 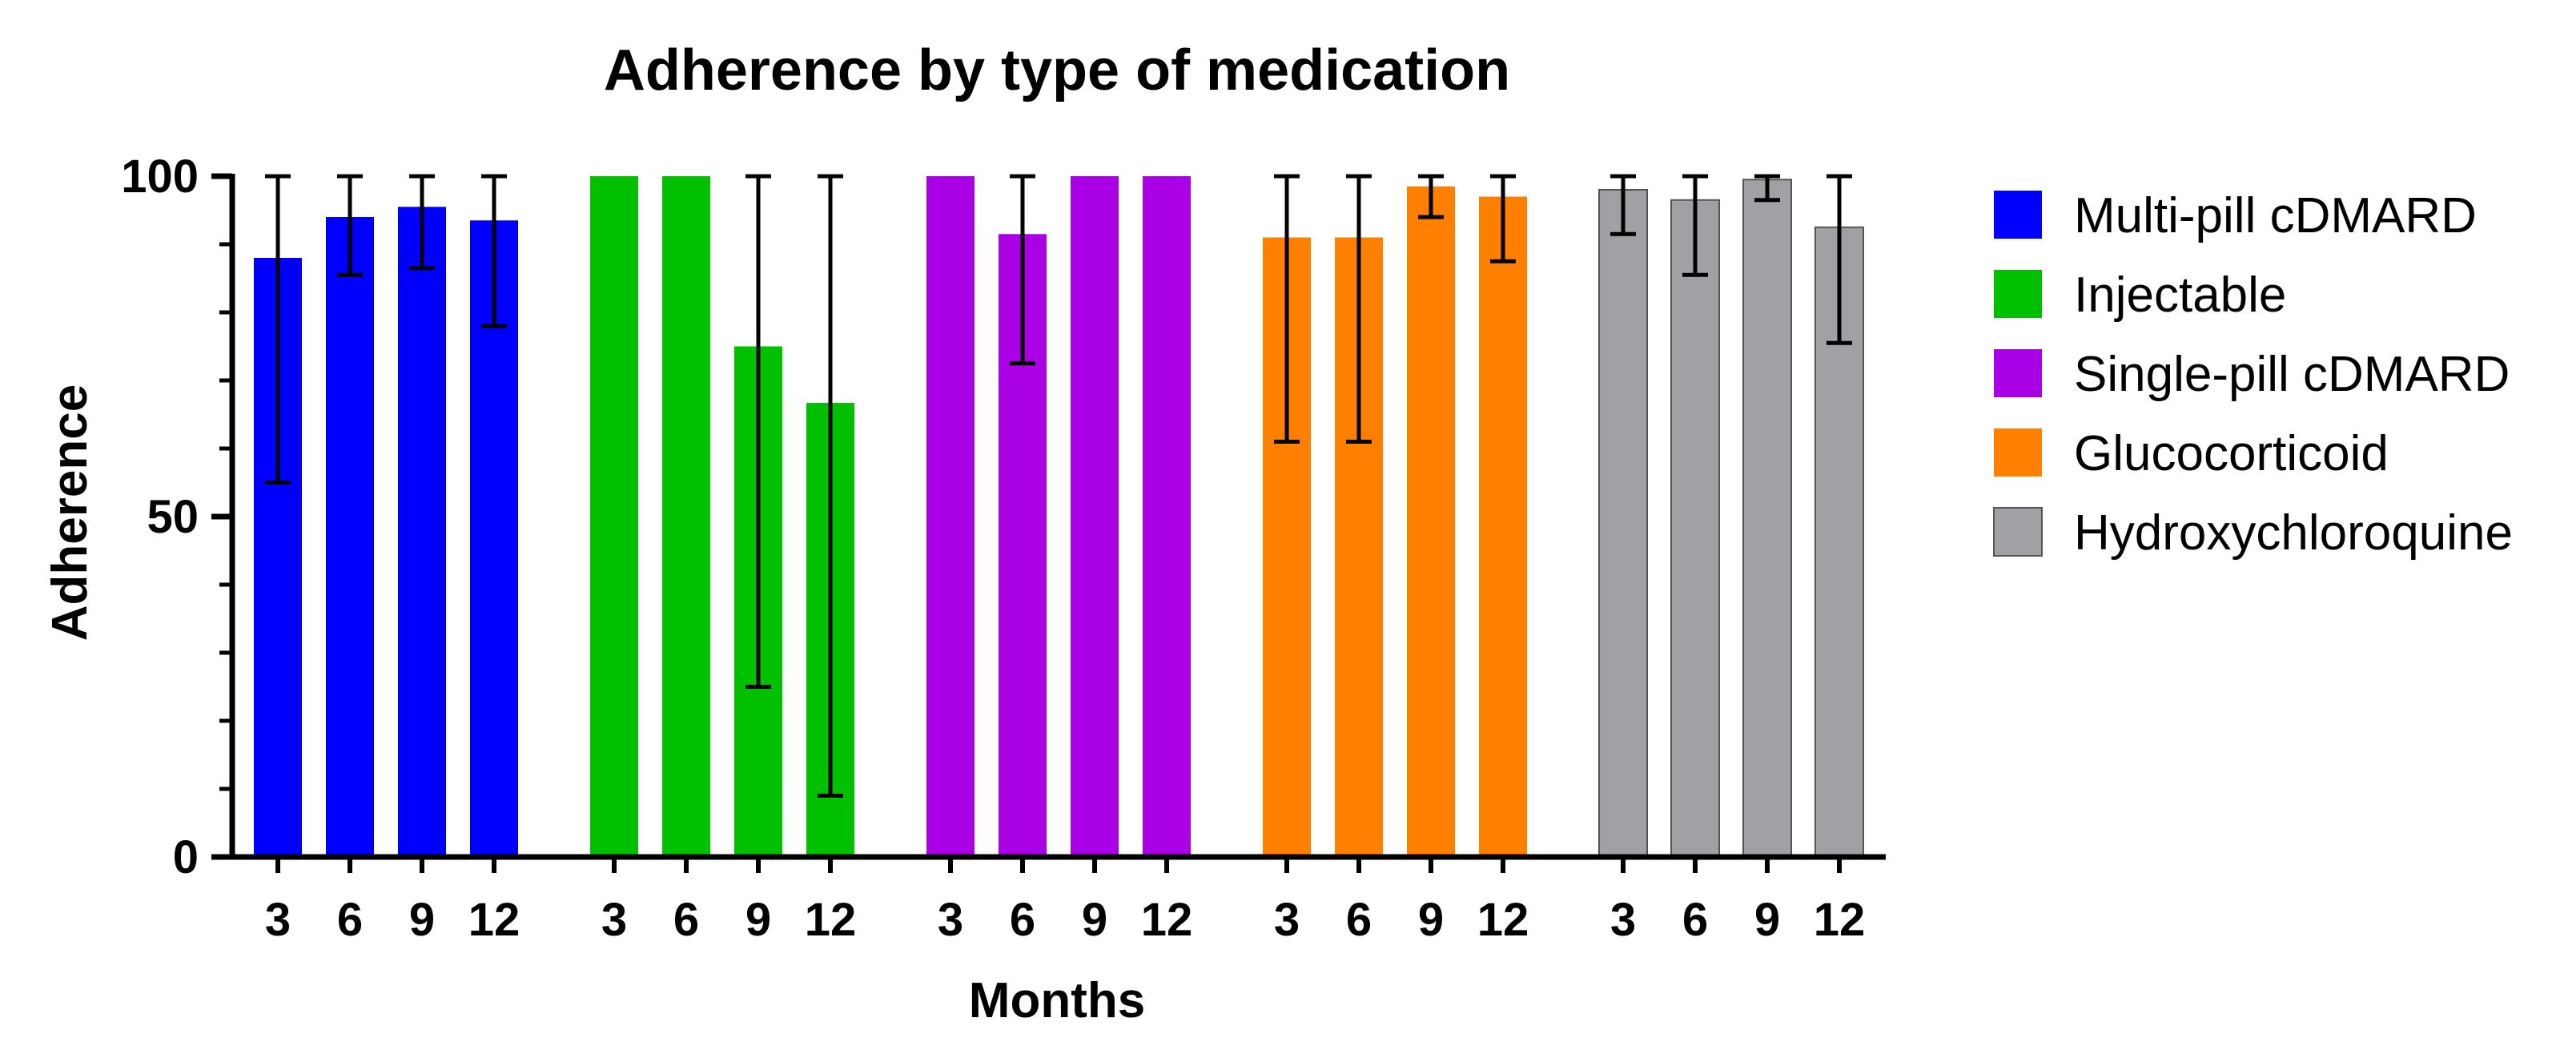 I want to click on legend-label: Hydroxychloroquine, so click(x=2293, y=533).